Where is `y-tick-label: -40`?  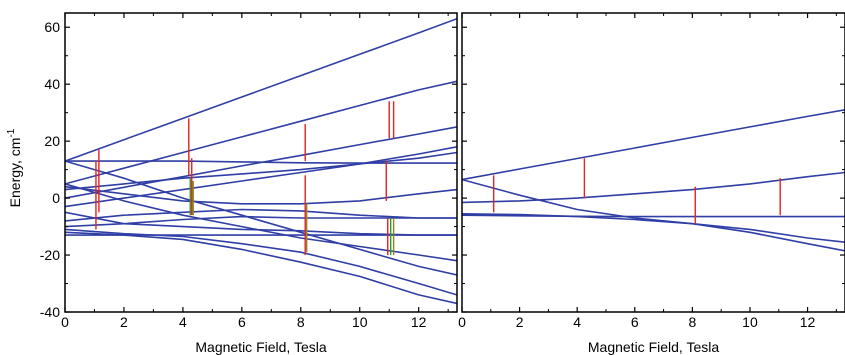 y-tick-label: -40 is located at coordinates (50, 312).